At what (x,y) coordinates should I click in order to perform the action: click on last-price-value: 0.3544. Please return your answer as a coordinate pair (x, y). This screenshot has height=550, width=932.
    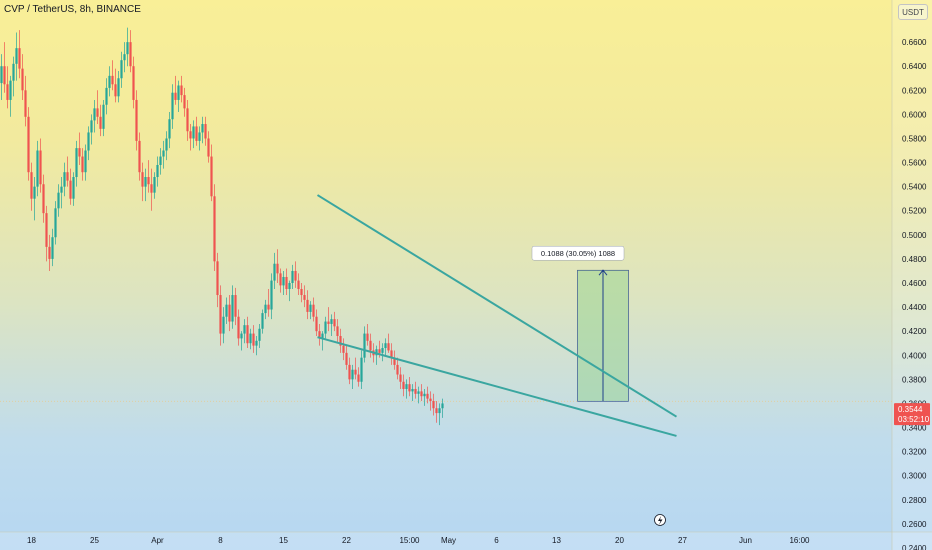
    Looking at the image, I should click on (910, 409).